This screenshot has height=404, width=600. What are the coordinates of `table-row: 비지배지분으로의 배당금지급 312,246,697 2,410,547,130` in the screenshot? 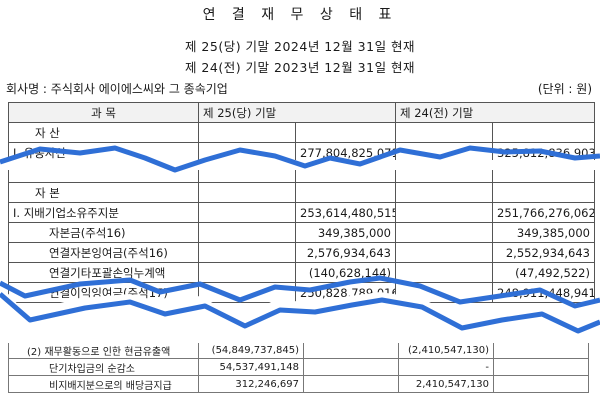 It's located at (298, 384).